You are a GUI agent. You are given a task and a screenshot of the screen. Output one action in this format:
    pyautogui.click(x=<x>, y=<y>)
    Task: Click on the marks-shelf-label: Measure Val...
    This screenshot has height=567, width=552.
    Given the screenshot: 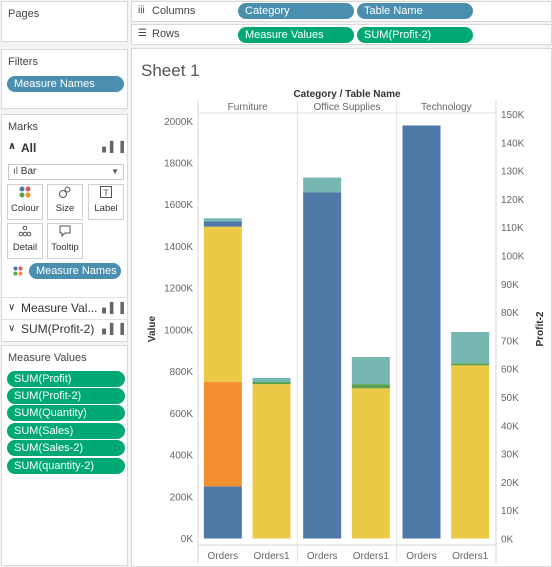 What is the action you would take?
    pyautogui.click(x=59, y=308)
    